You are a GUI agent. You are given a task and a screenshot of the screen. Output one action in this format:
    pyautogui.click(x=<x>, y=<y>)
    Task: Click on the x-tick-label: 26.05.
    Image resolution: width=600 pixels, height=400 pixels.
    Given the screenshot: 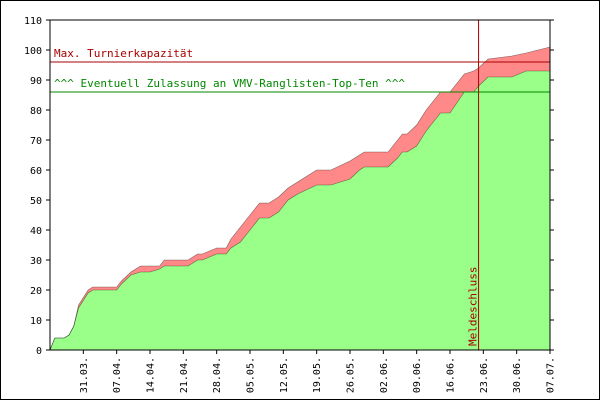 What is the action you would take?
    pyautogui.click(x=351, y=375)
    